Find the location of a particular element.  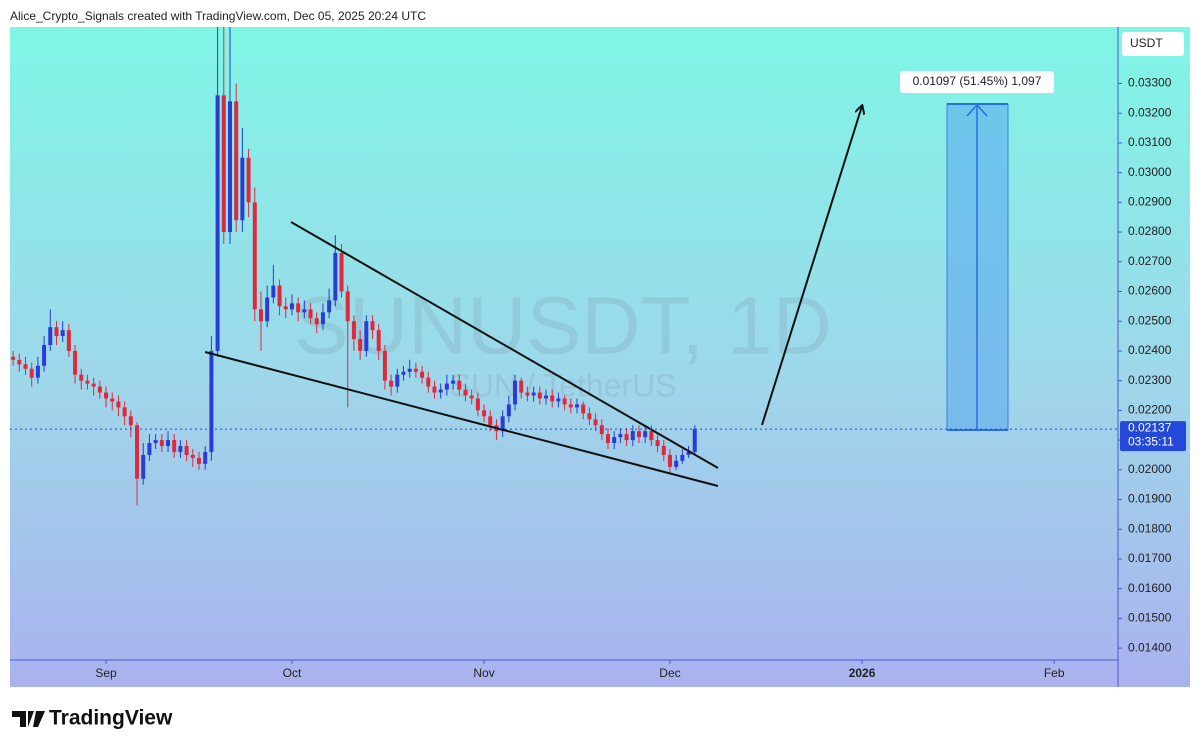

y-tick-label: 0.03200 is located at coordinates (1150, 112).